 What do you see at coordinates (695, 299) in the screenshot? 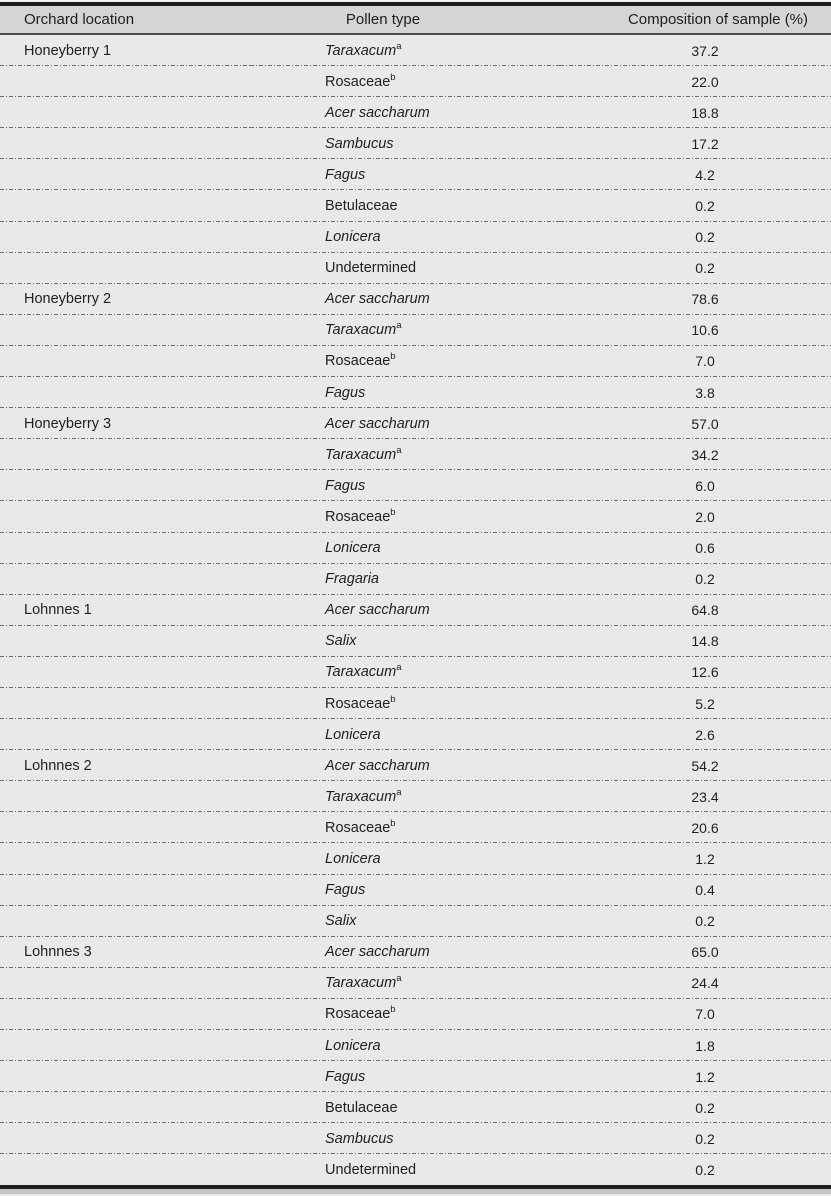
I see `composition-value-cell: 78.6` at bounding box center [695, 299].